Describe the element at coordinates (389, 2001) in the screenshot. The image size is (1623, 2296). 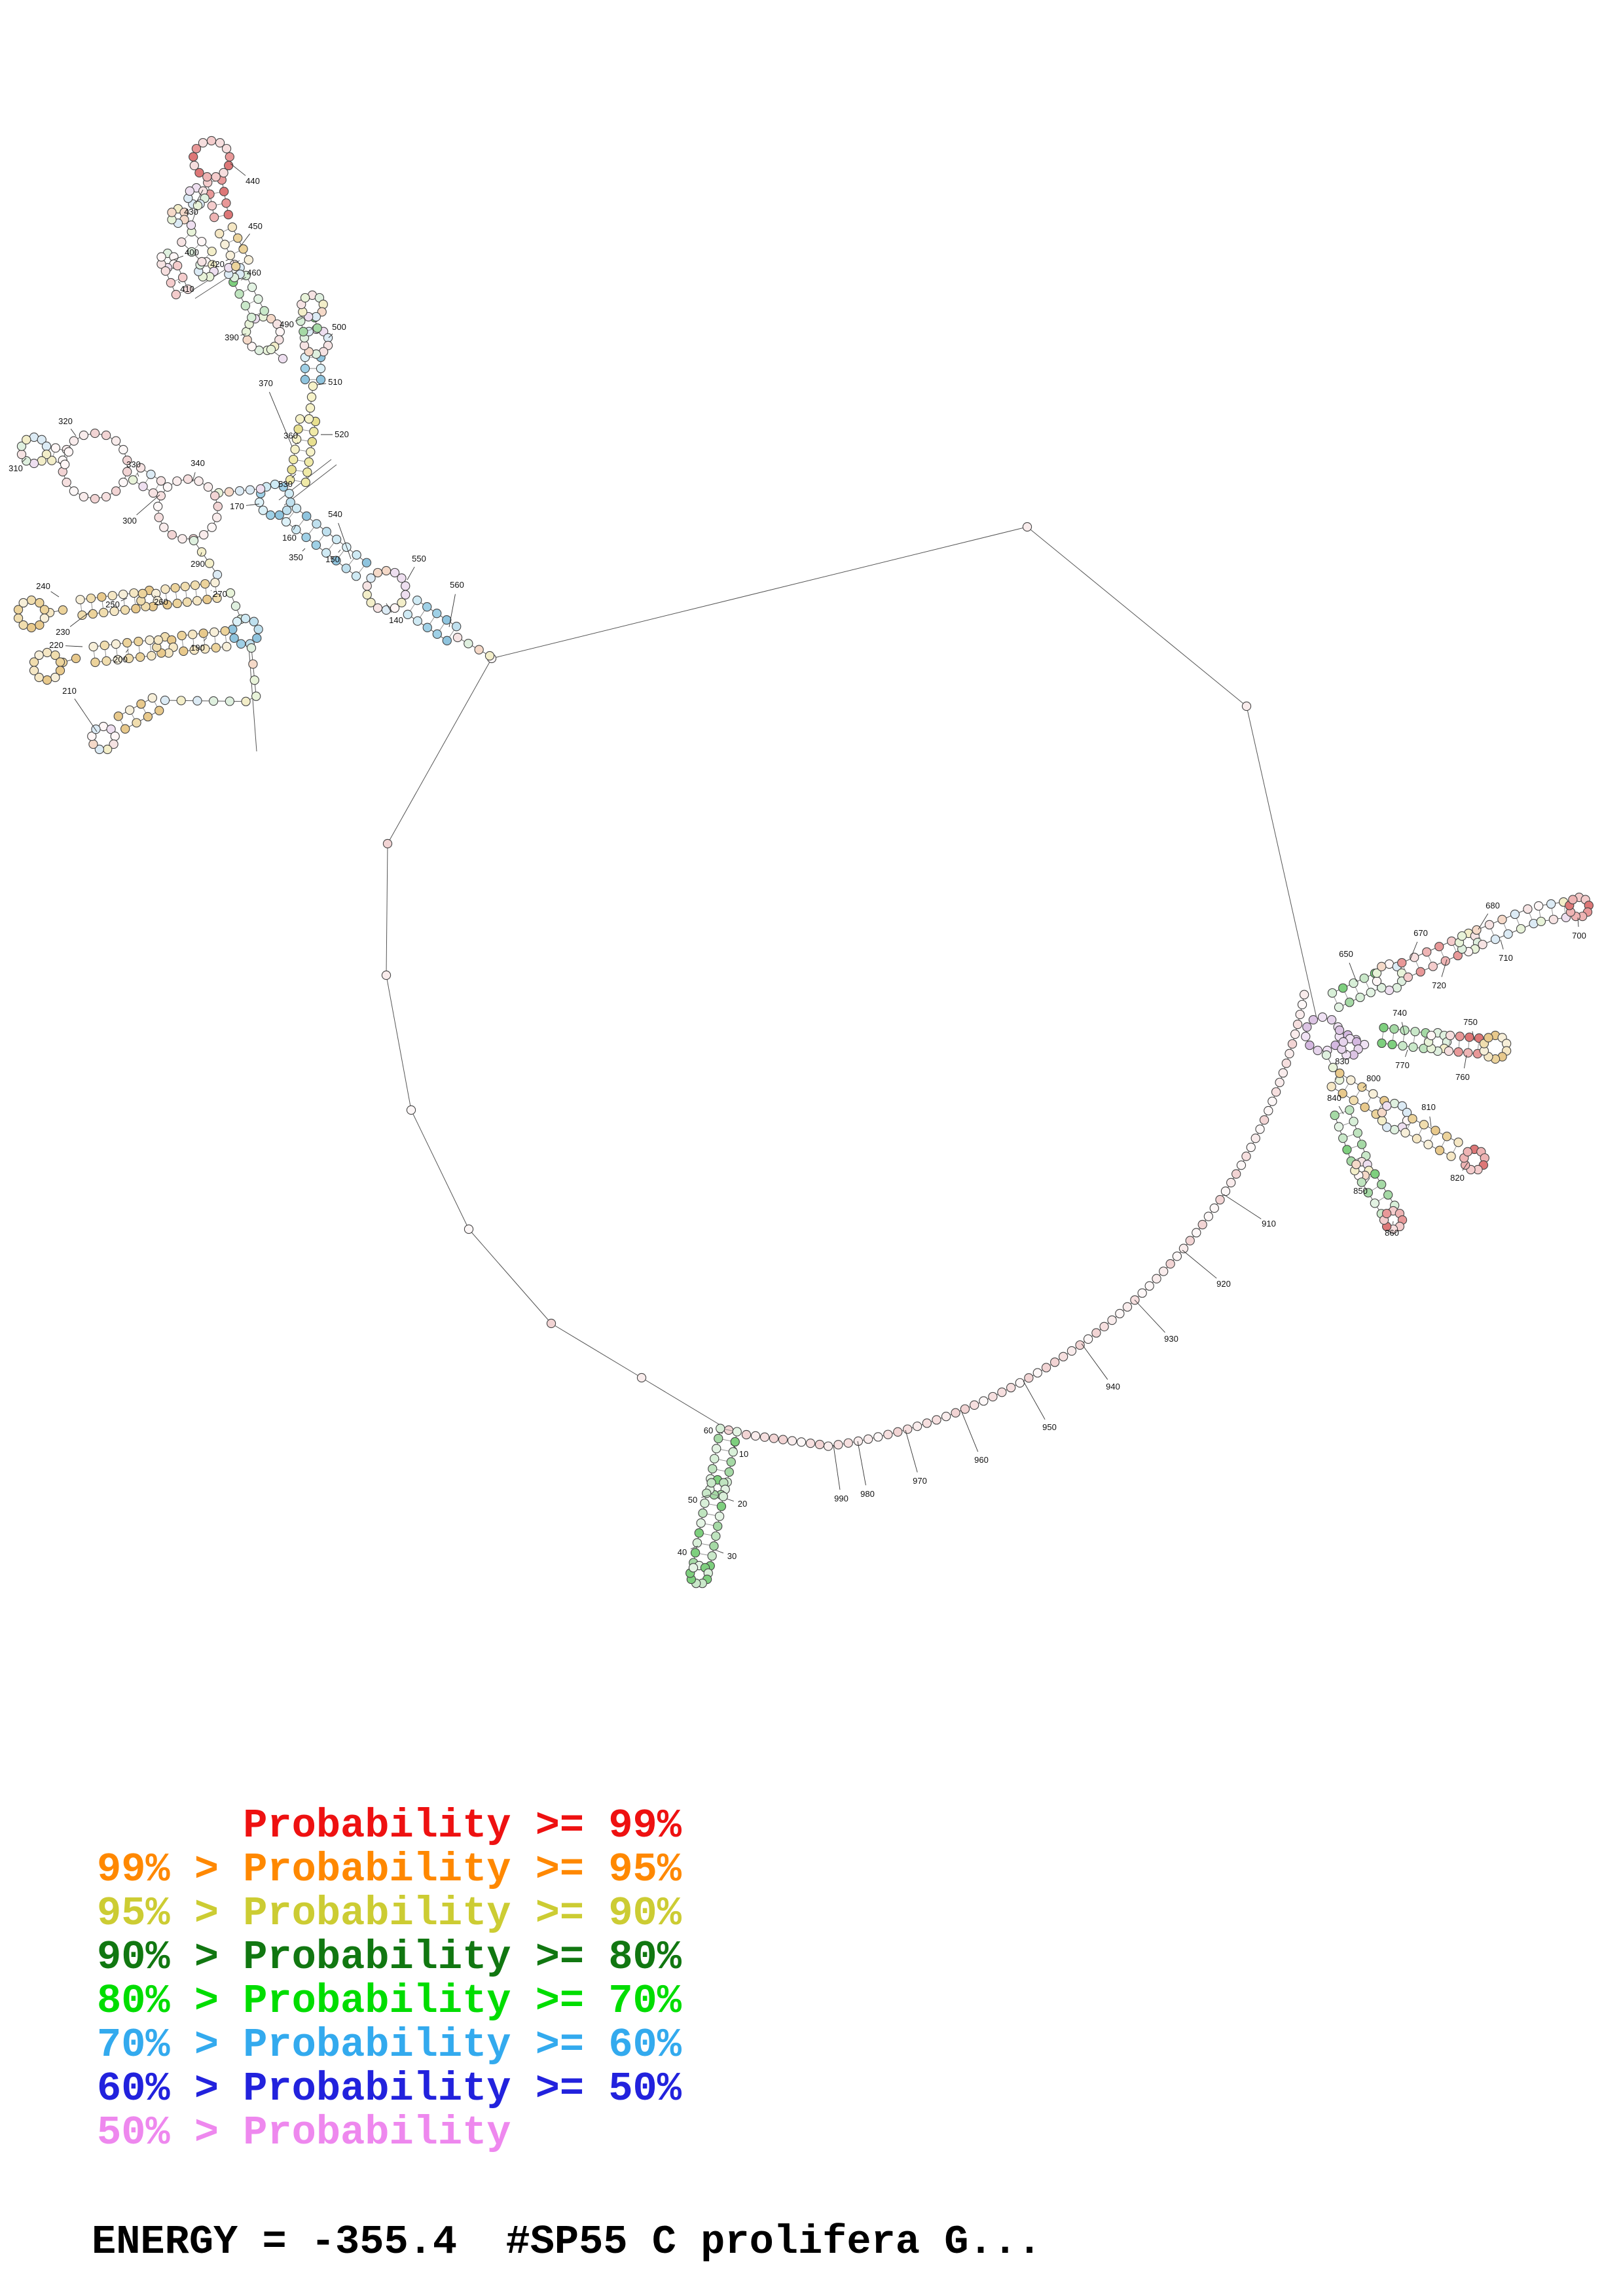
I see `legend-line: 80% > Probability >= 70%` at that location.